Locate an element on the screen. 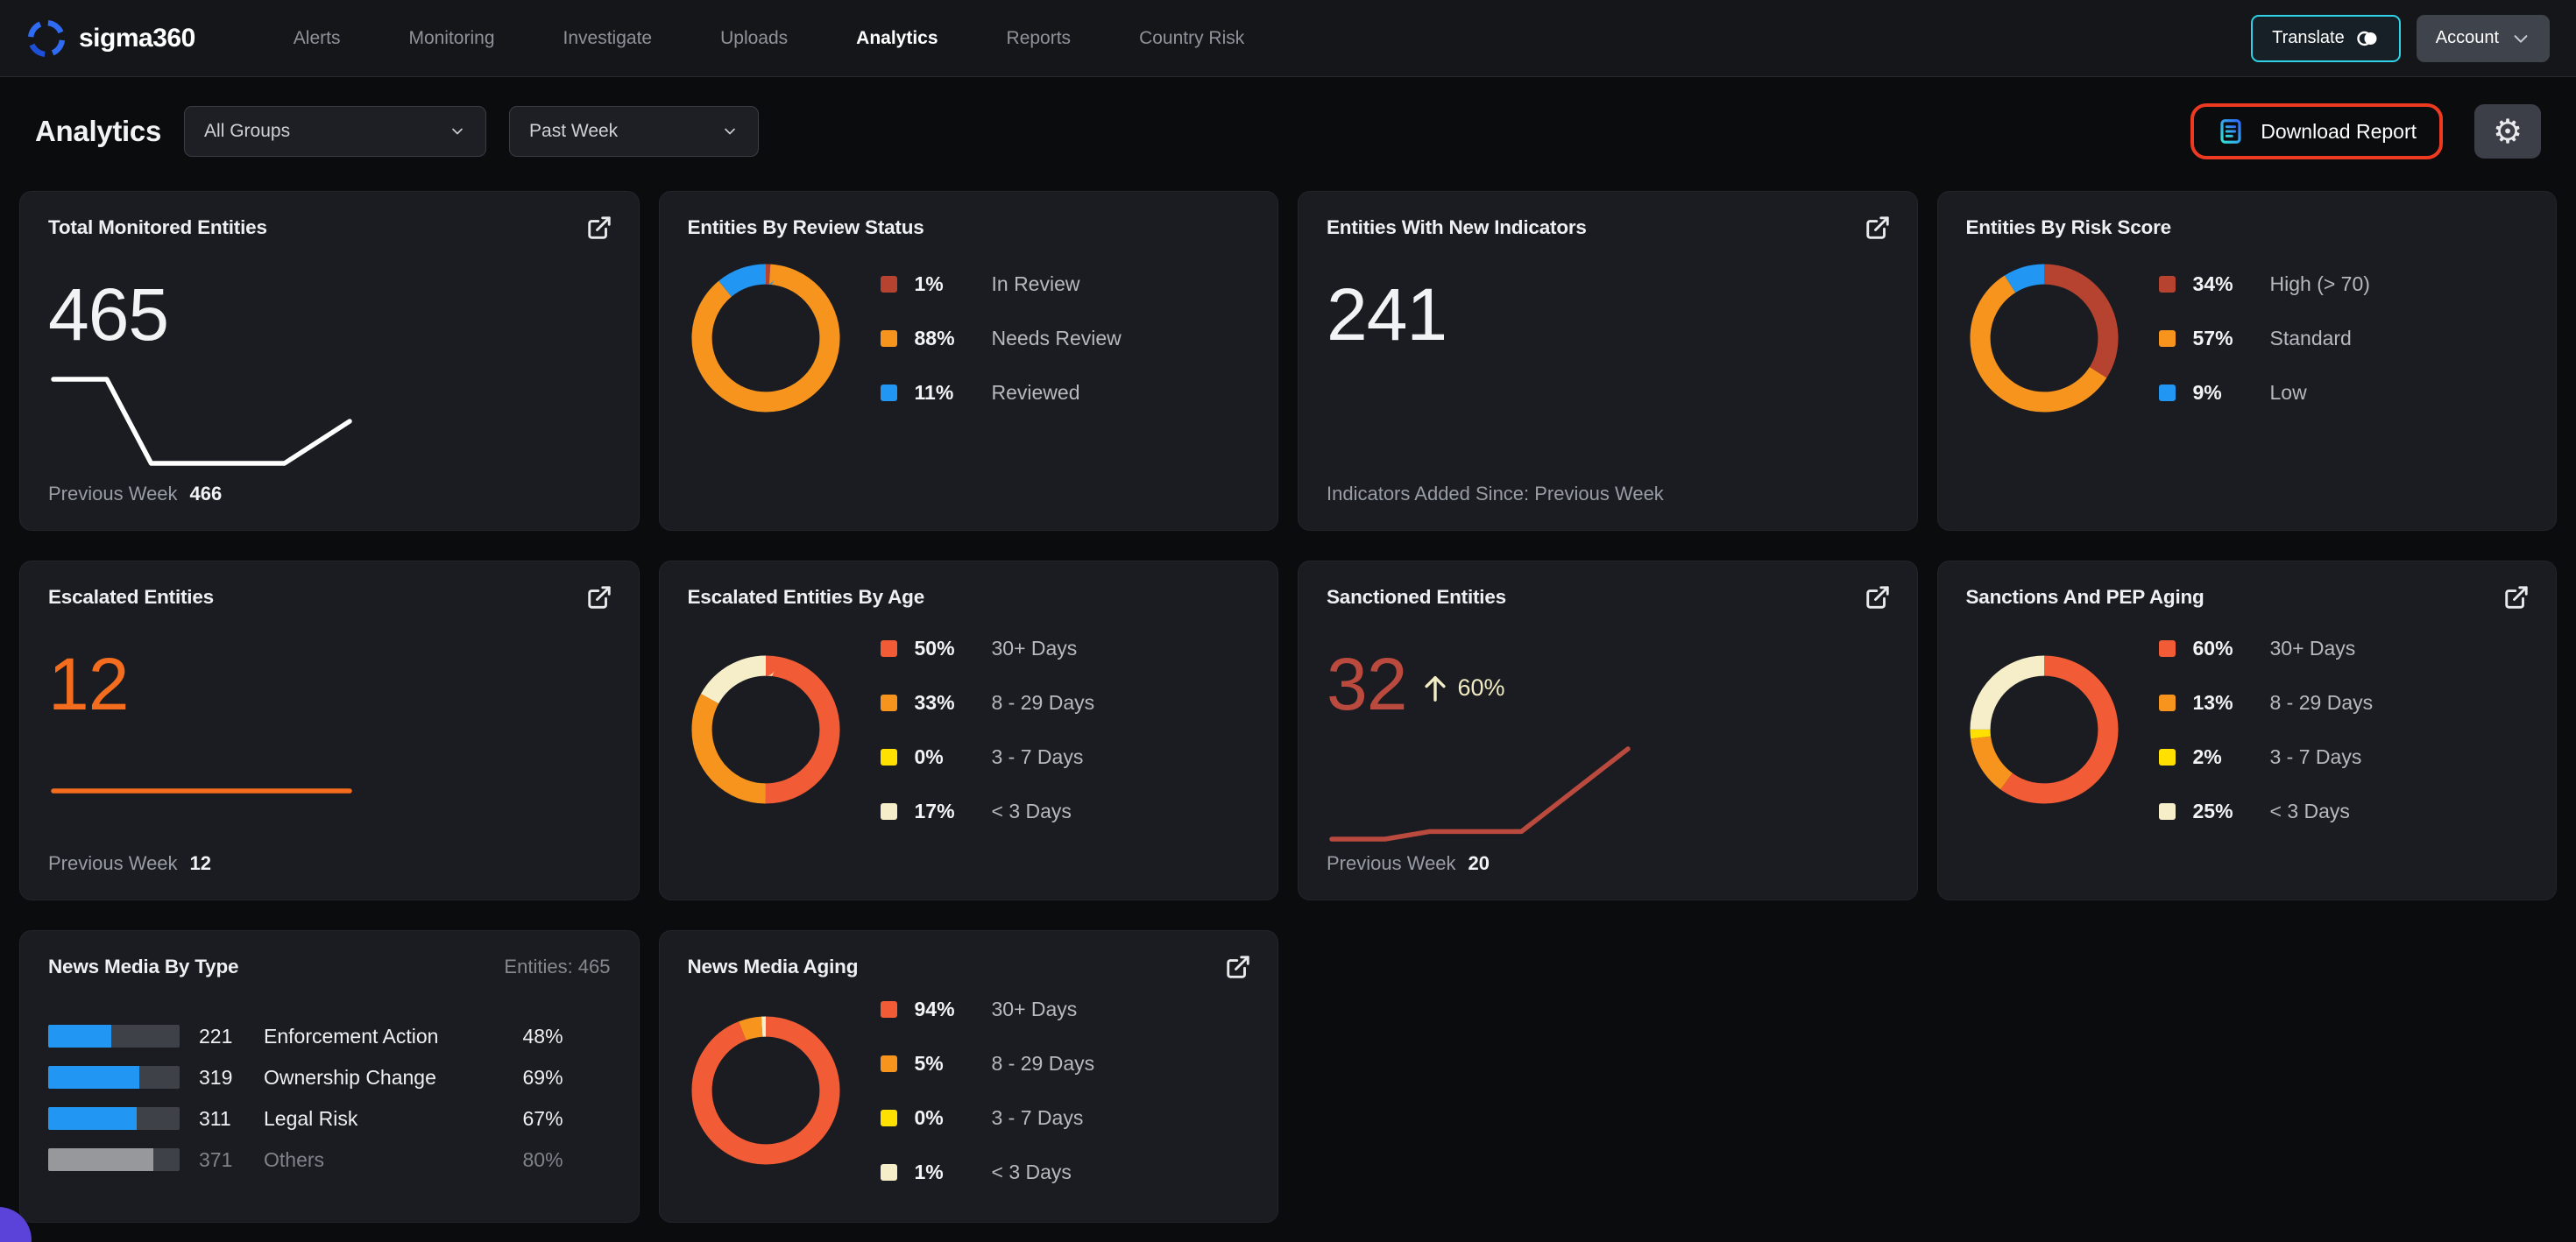  nav-item-reports: Reports is located at coordinates (1039, 37).